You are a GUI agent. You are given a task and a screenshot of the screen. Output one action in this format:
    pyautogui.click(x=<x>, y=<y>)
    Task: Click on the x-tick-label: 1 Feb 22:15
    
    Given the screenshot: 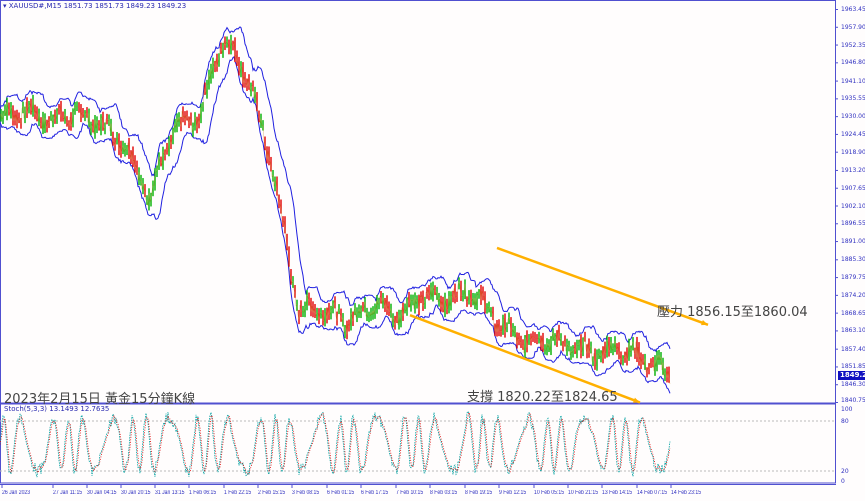 What is the action you would take?
    pyautogui.click(x=238, y=493)
    